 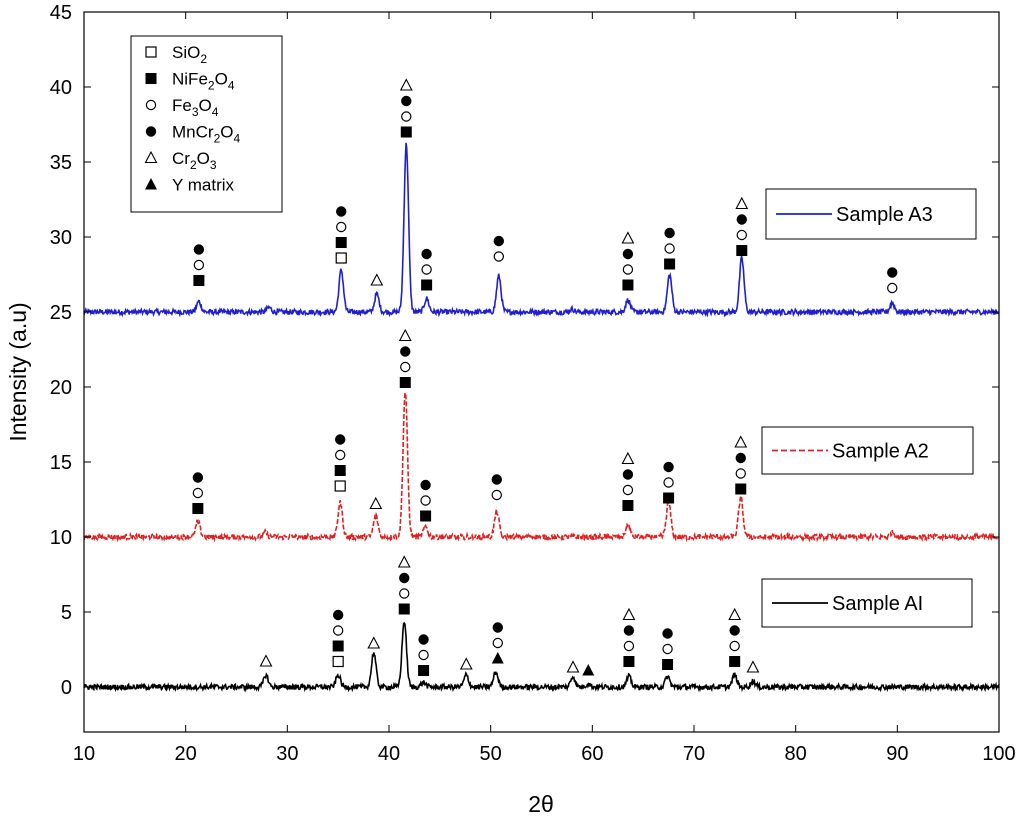 I want to click on y-tick-label: 40, so click(x=61, y=88).